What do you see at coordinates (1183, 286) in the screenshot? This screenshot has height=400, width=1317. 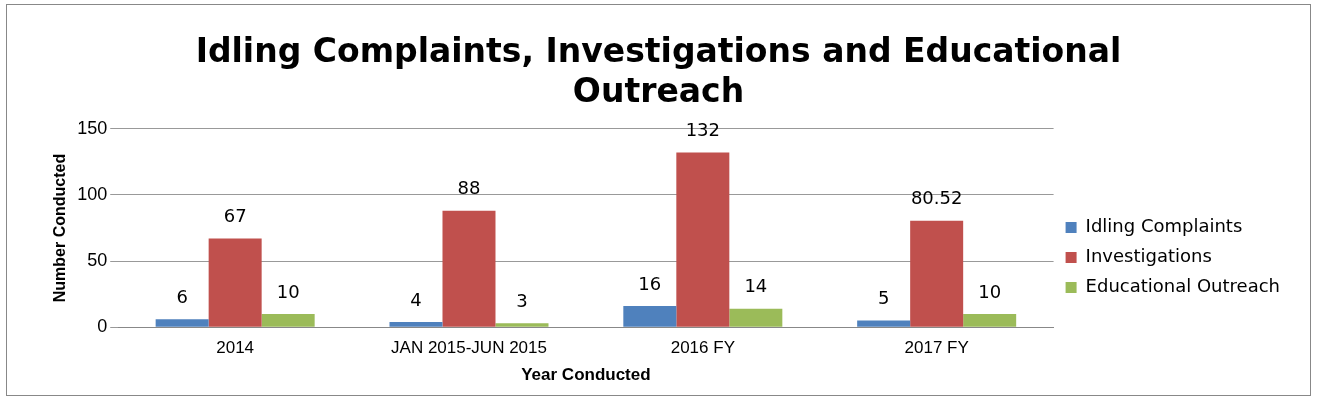 I see `legend-label: Educational Outreach` at bounding box center [1183, 286].